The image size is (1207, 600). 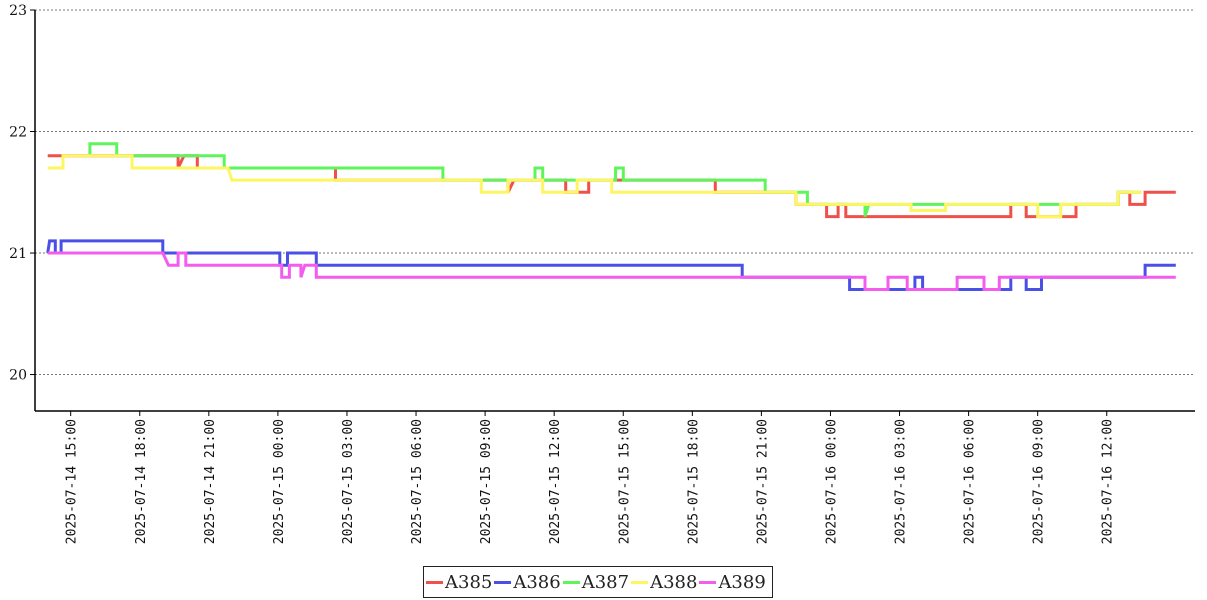 What do you see at coordinates (970, 481) in the screenshot?
I see `x-tick-label: 2025-07-16 06:00` at bounding box center [970, 481].